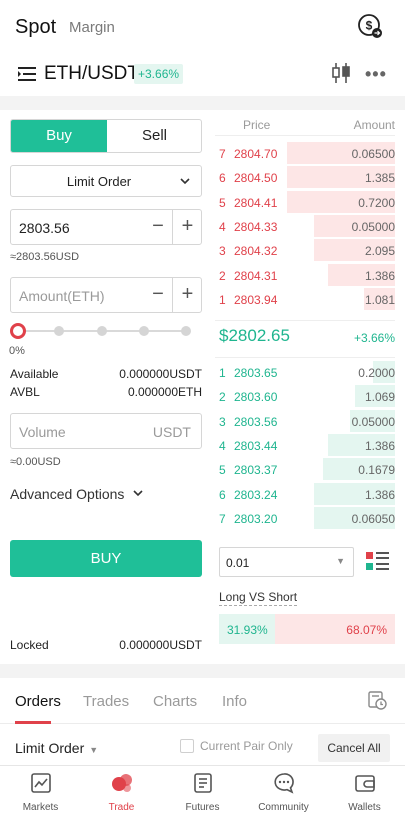  What do you see at coordinates (246, 746) in the screenshot?
I see `current-pair-only-label: Current Pair Only` at bounding box center [246, 746].